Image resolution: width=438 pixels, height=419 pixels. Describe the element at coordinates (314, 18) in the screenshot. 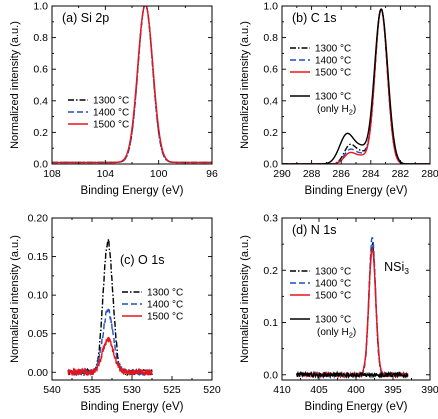

I see `panel-label-b: (b) C 1s` at that location.